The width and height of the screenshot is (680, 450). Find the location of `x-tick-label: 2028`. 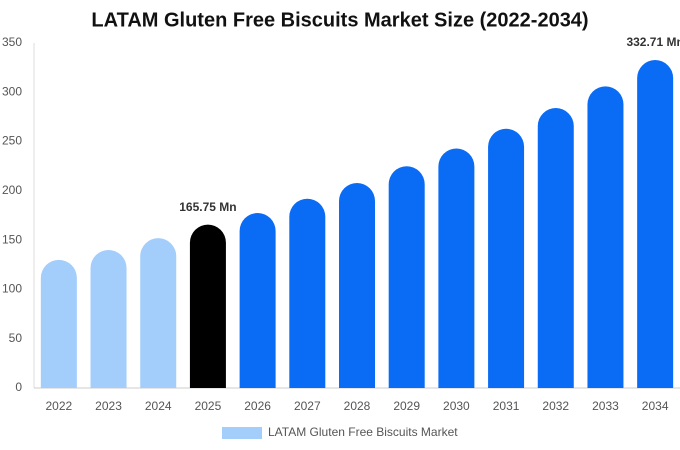

x-tick-label: 2028 is located at coordinates (357, 406).